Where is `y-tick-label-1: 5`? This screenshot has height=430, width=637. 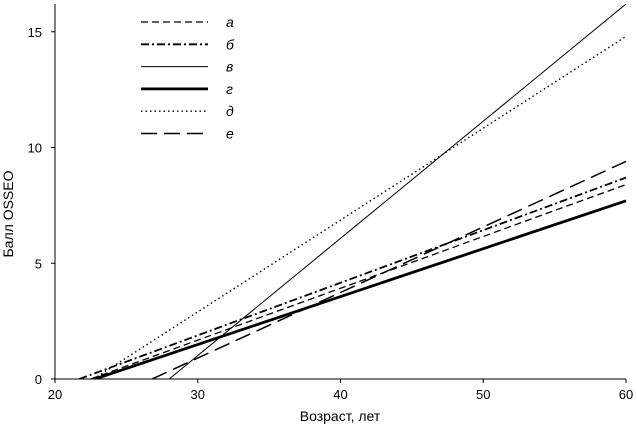 y-tick-label-1: 5 is located at coordinates (38, 263).